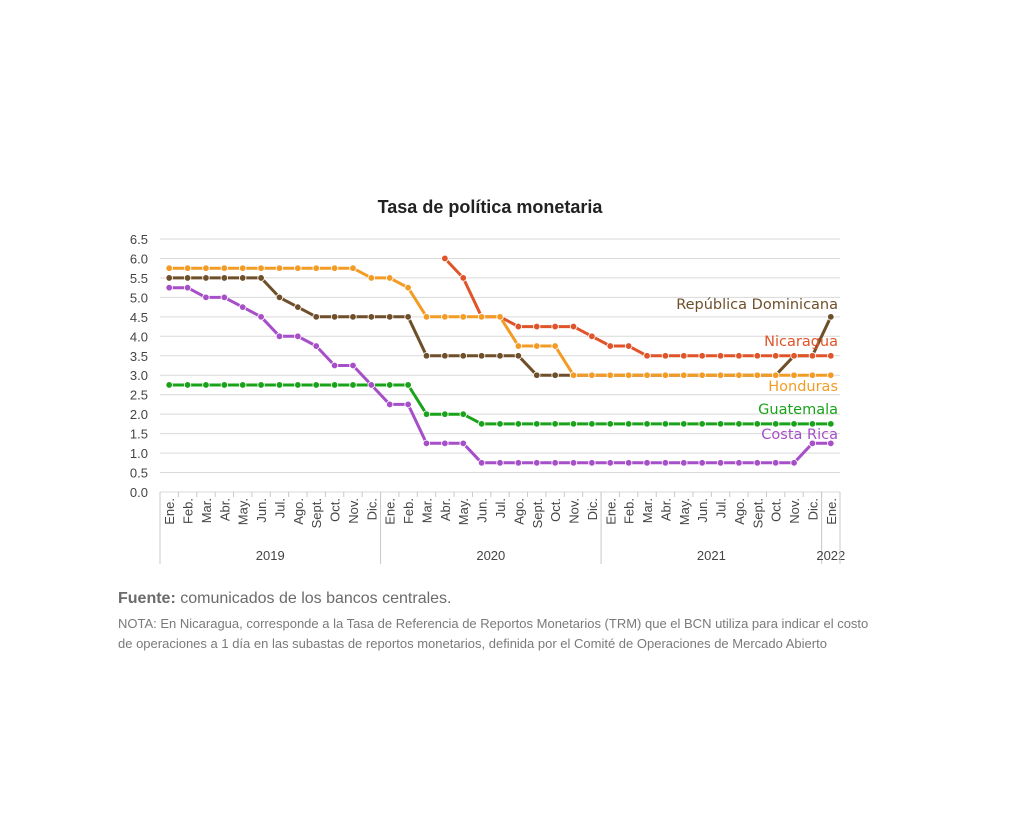  Describe the element at coordinates (711, 555) in the screenshot. I see `year-label: 2021` at that location.